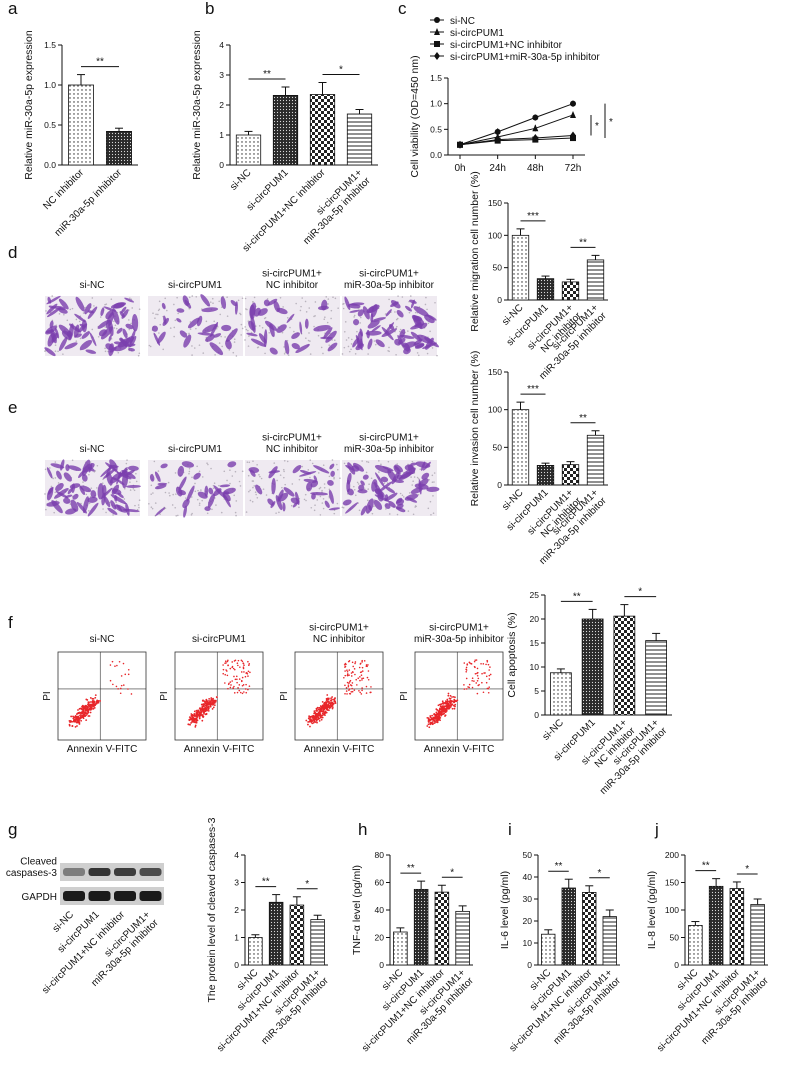 The height and width of the screenshot is (1090, 800). I want to click on image-label-line: NC inhibitor, so click(339, 639).